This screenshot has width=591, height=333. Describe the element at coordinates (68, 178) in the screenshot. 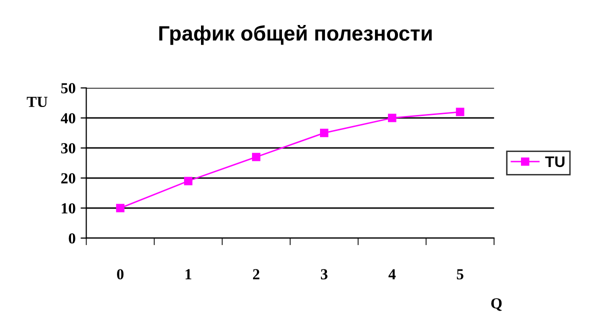

I see `y-tick-label: 20` at that location.